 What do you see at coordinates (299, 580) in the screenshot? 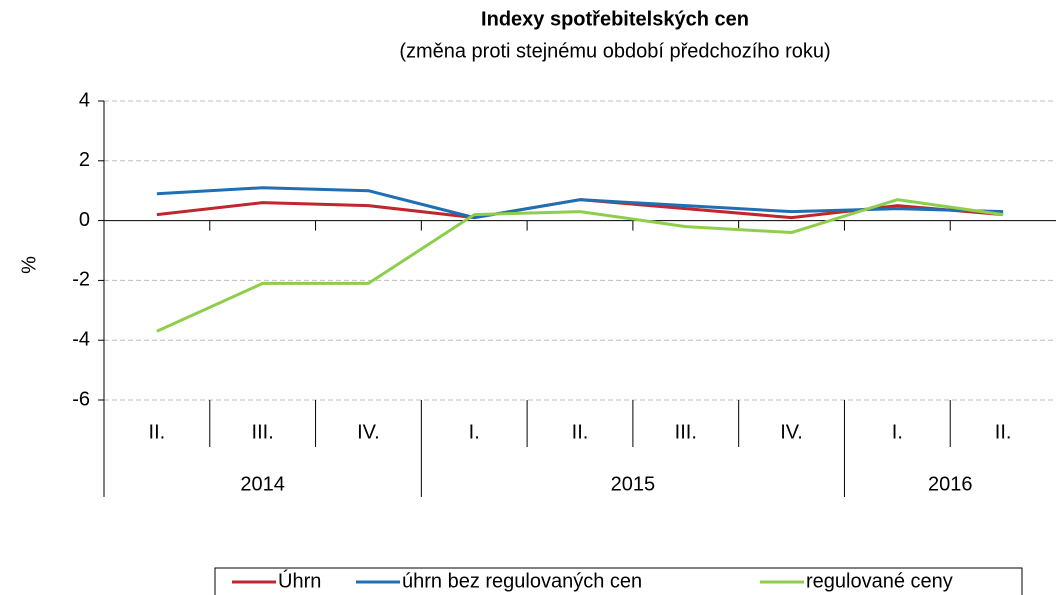
I see `legend-label: Úhrn` at bounding box center [299, 580].